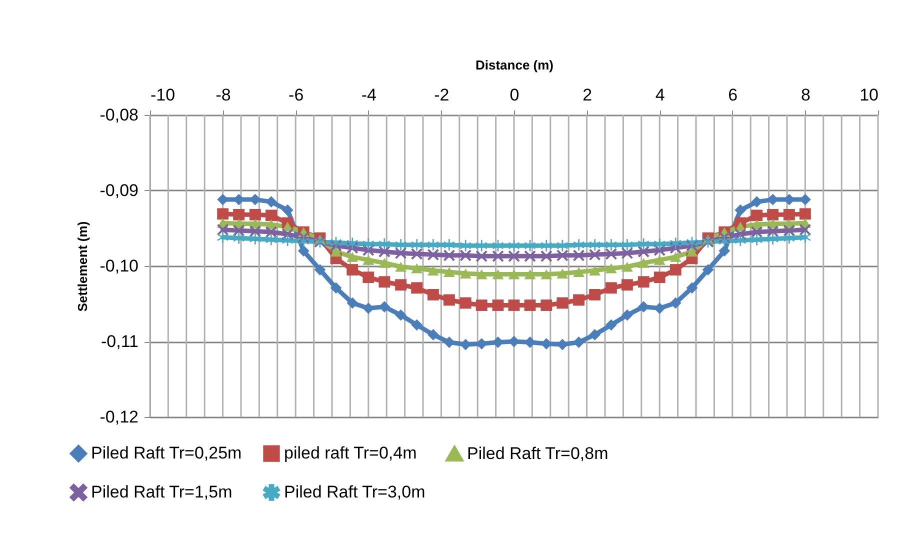  I want to click on y-tick-label: -0,10, so click(119, 266).